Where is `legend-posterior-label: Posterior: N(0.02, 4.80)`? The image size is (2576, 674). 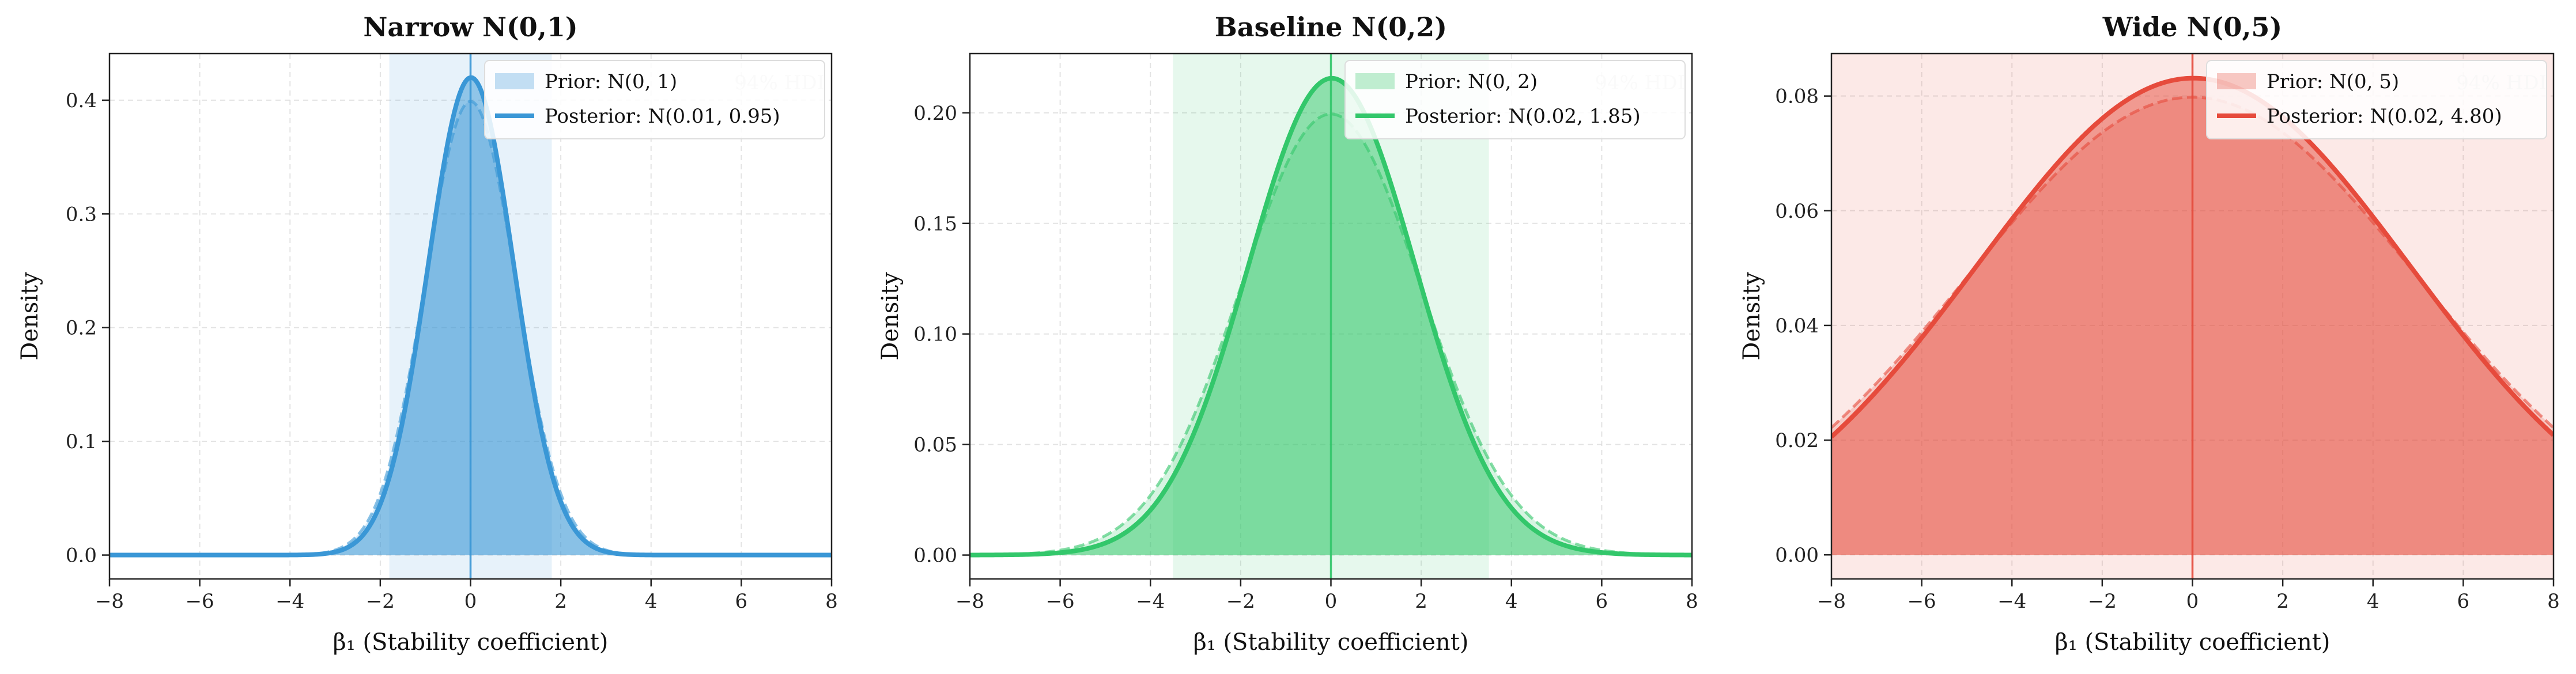
legend-posterior-label: Posterior: N(0.02, 4.80) is located at coordinates (2384, 116).